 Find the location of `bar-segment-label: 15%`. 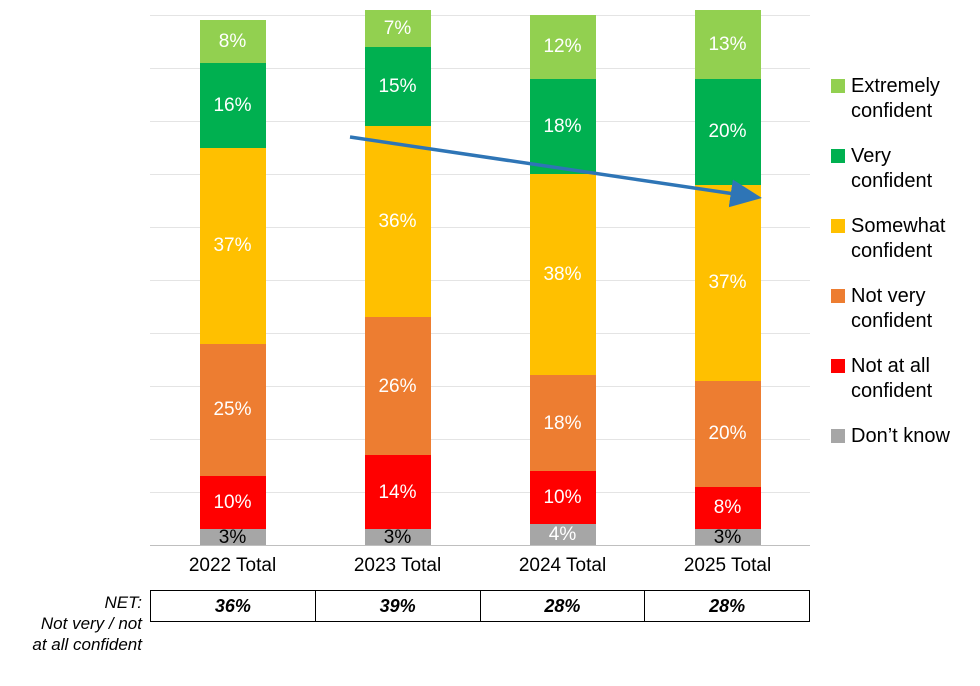

bar-segment-label: 15% is located at coordinates (397, 87).